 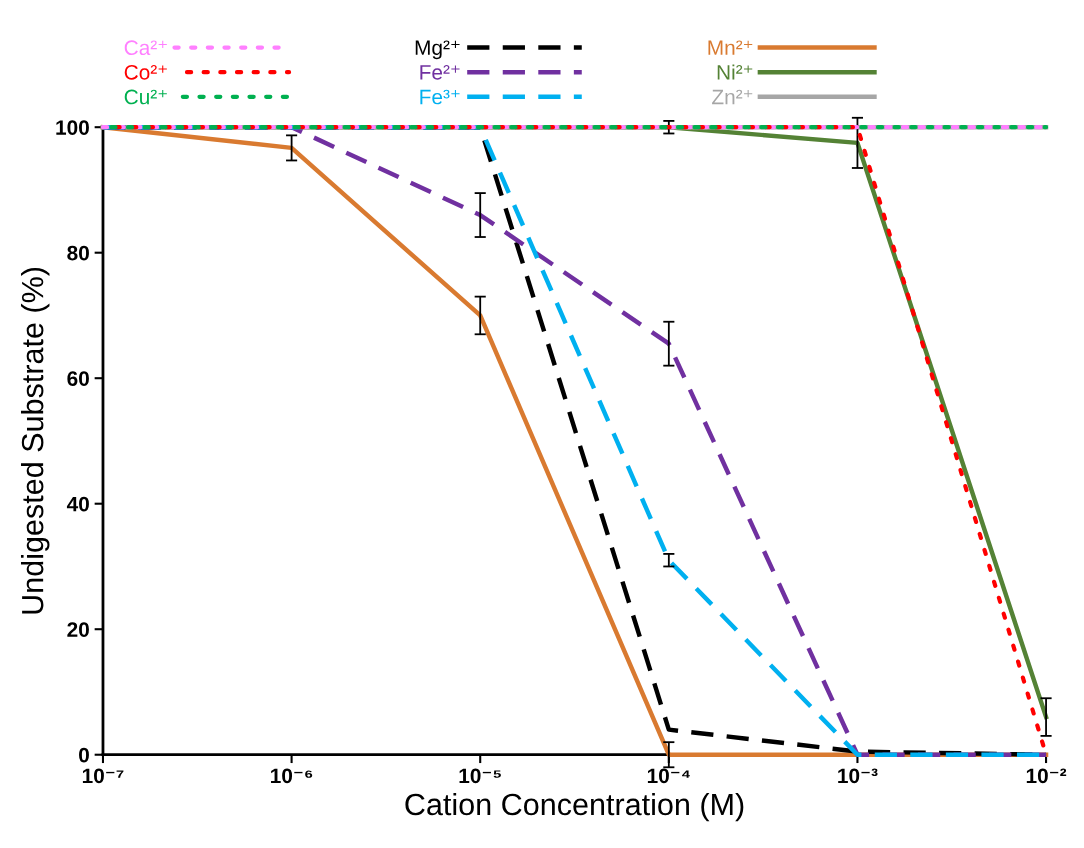 I want to click on text: Ni²⁺, so click(x=735, y=72).